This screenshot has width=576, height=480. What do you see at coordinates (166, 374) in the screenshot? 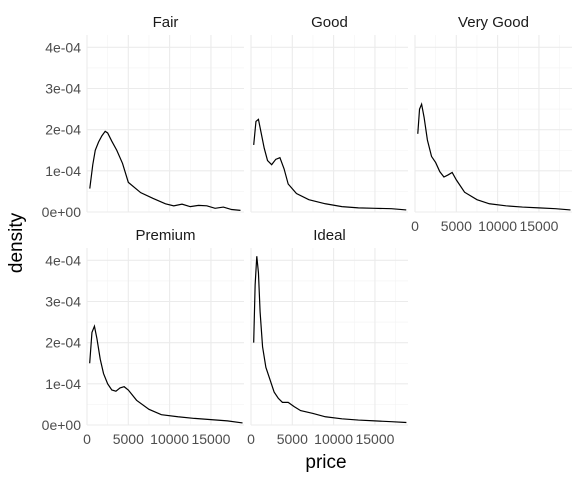
I see `density-line-premium` at bounding box center [166, 374].